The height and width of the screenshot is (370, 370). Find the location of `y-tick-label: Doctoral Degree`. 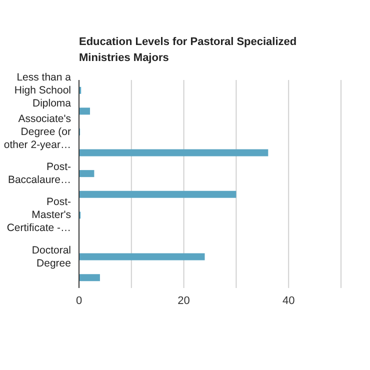

y-tick-label: Doctoral Degree is located at coordinates (52, 257).